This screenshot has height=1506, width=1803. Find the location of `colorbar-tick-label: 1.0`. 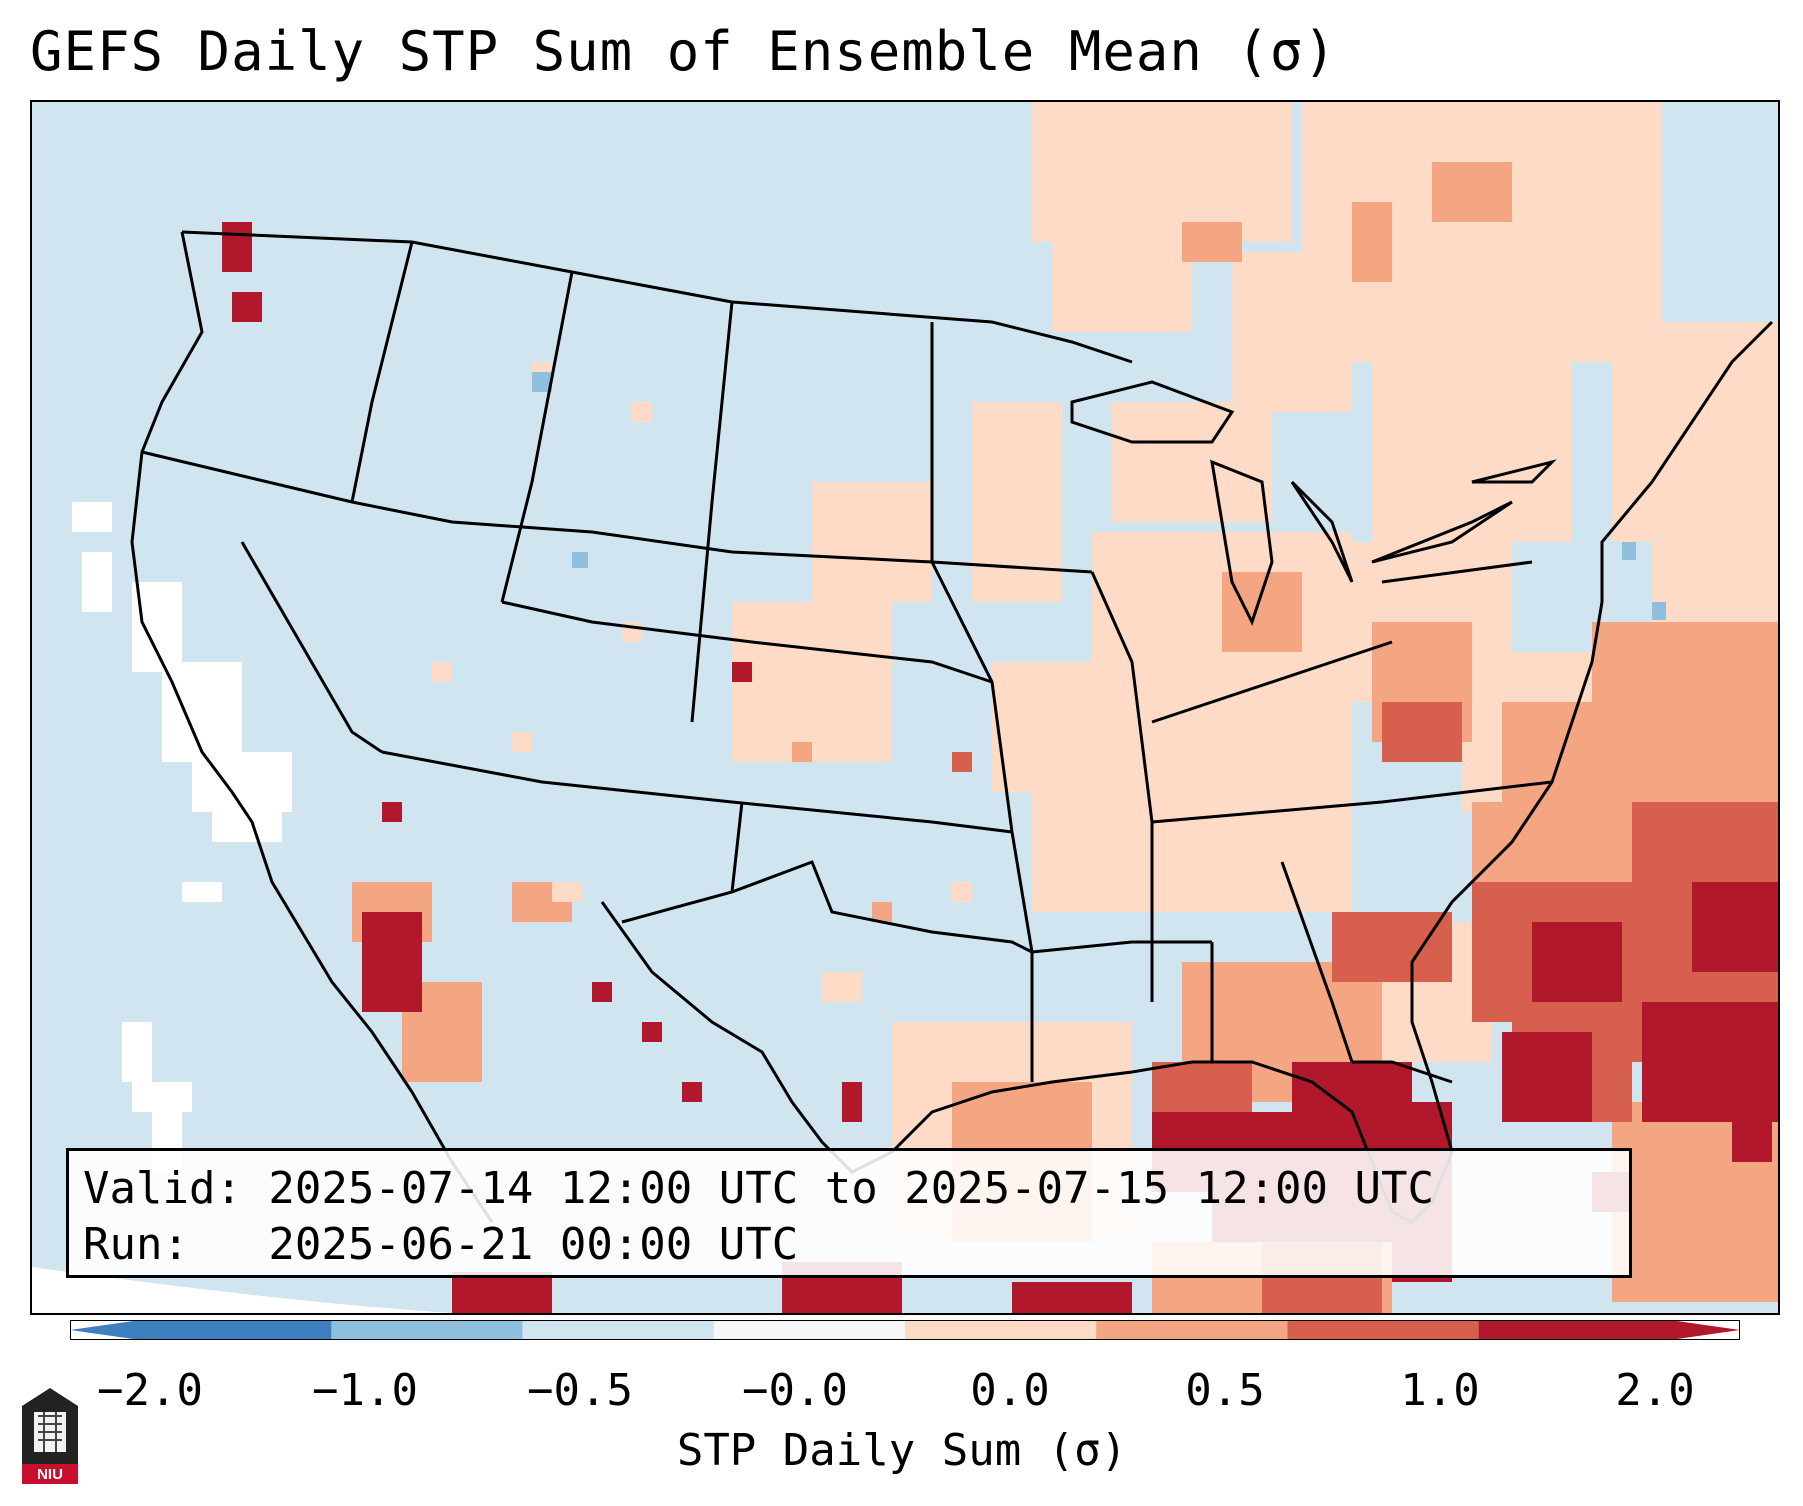

colorbar-tick-label: 1.0 is located at coordinates (1440, 1390).